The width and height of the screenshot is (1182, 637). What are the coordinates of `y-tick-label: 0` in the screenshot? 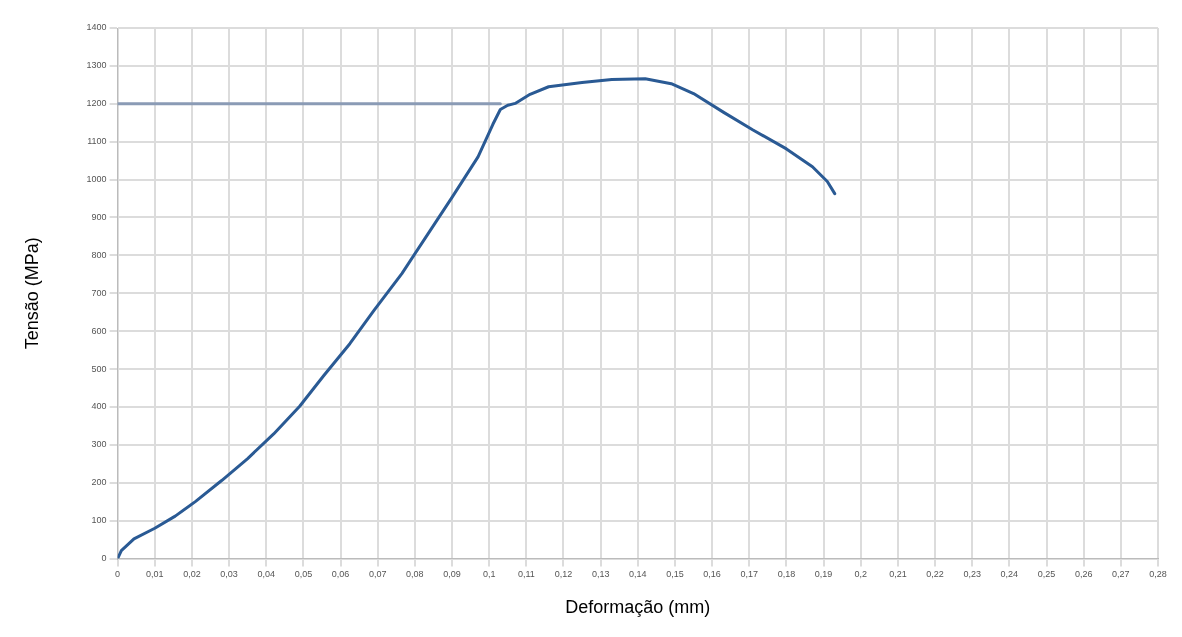 It's located at (104, 558).